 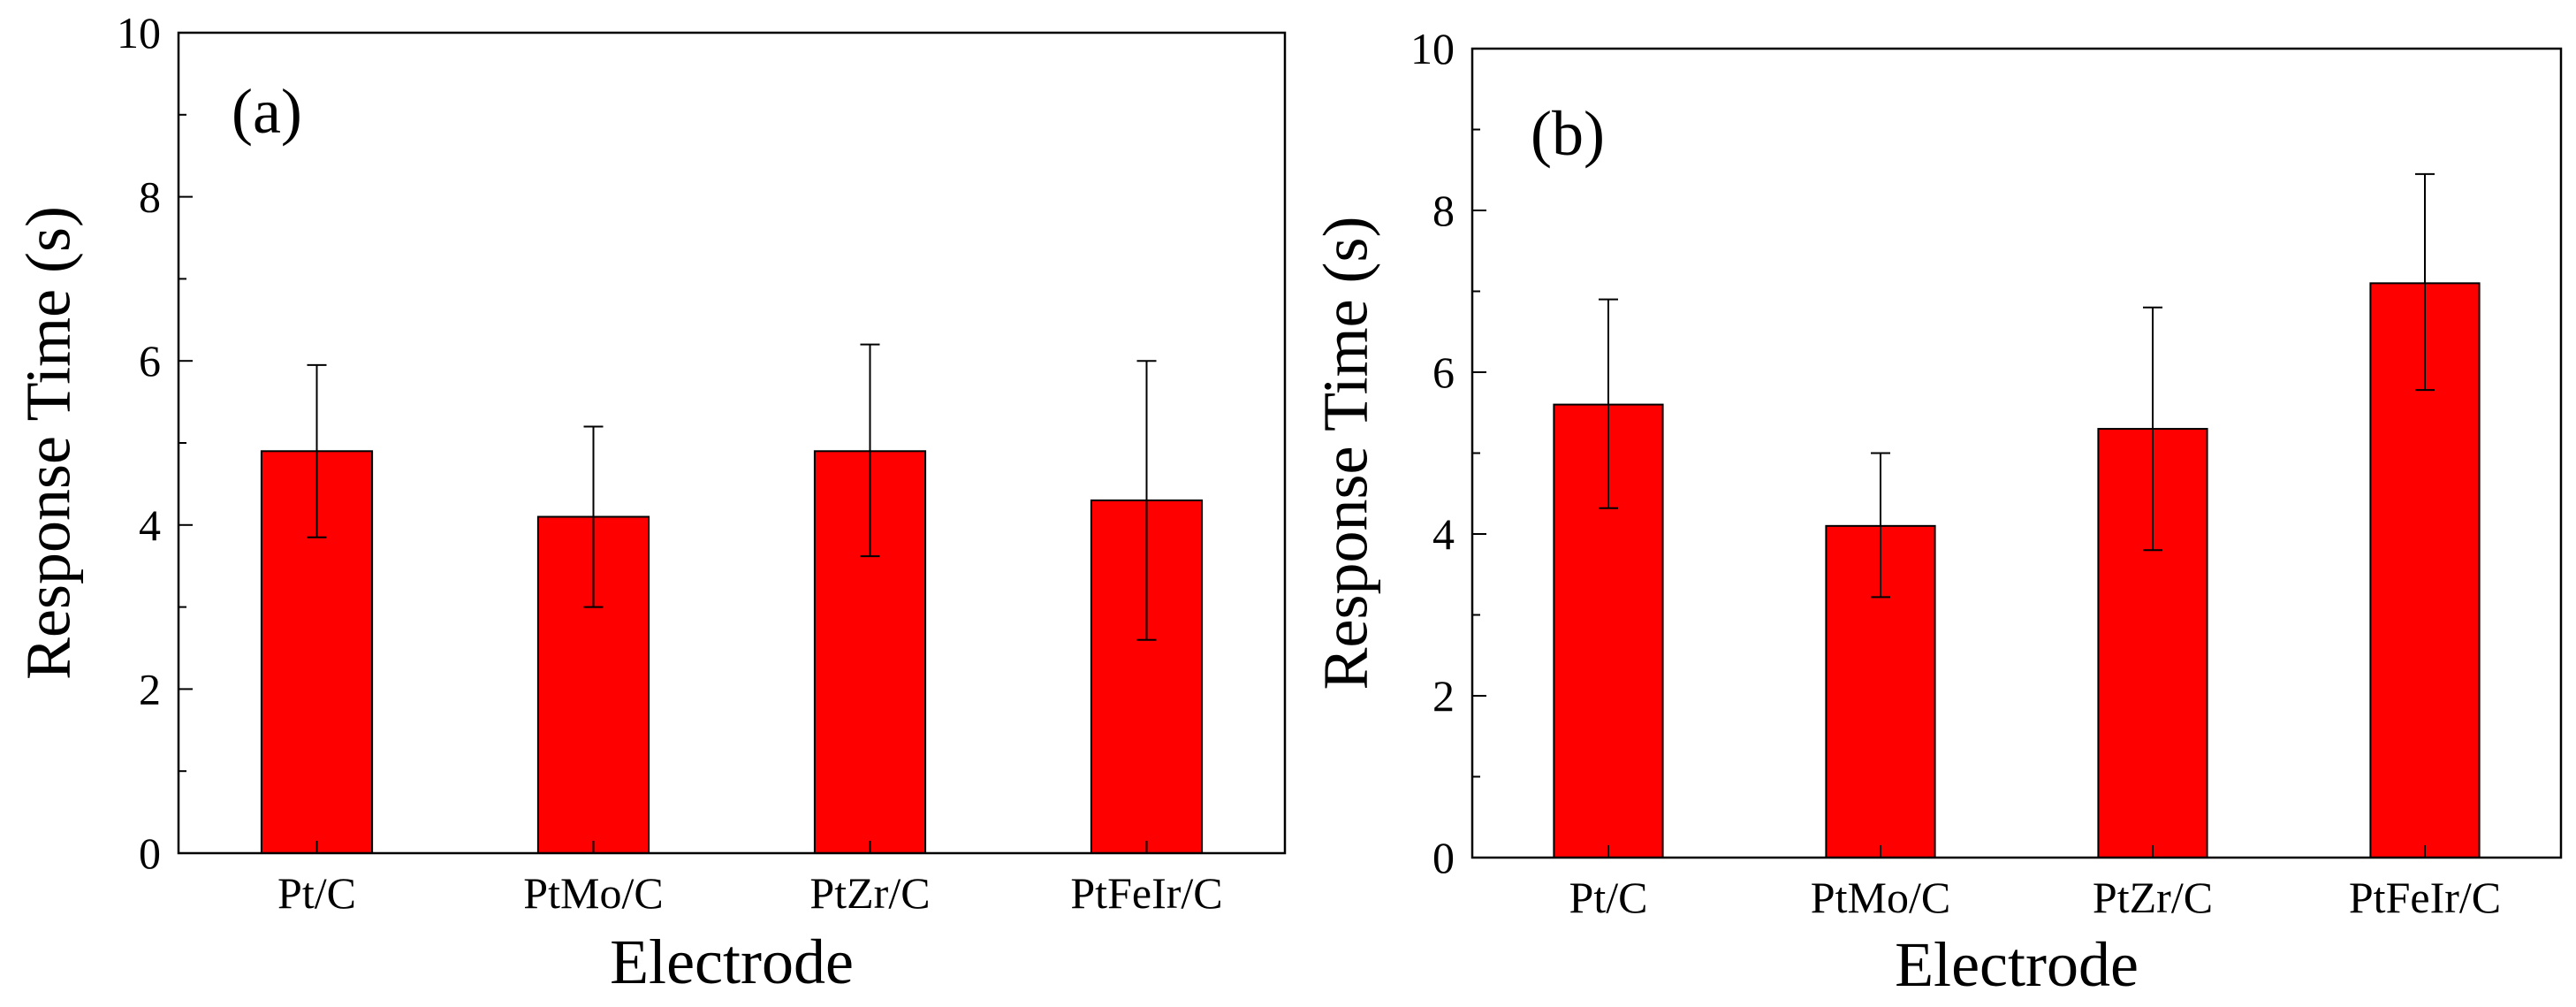 What do you see at coordinates (267, 111) in the screenshot?
I see `panel-label: (a)` at bounding box center [267, 111].